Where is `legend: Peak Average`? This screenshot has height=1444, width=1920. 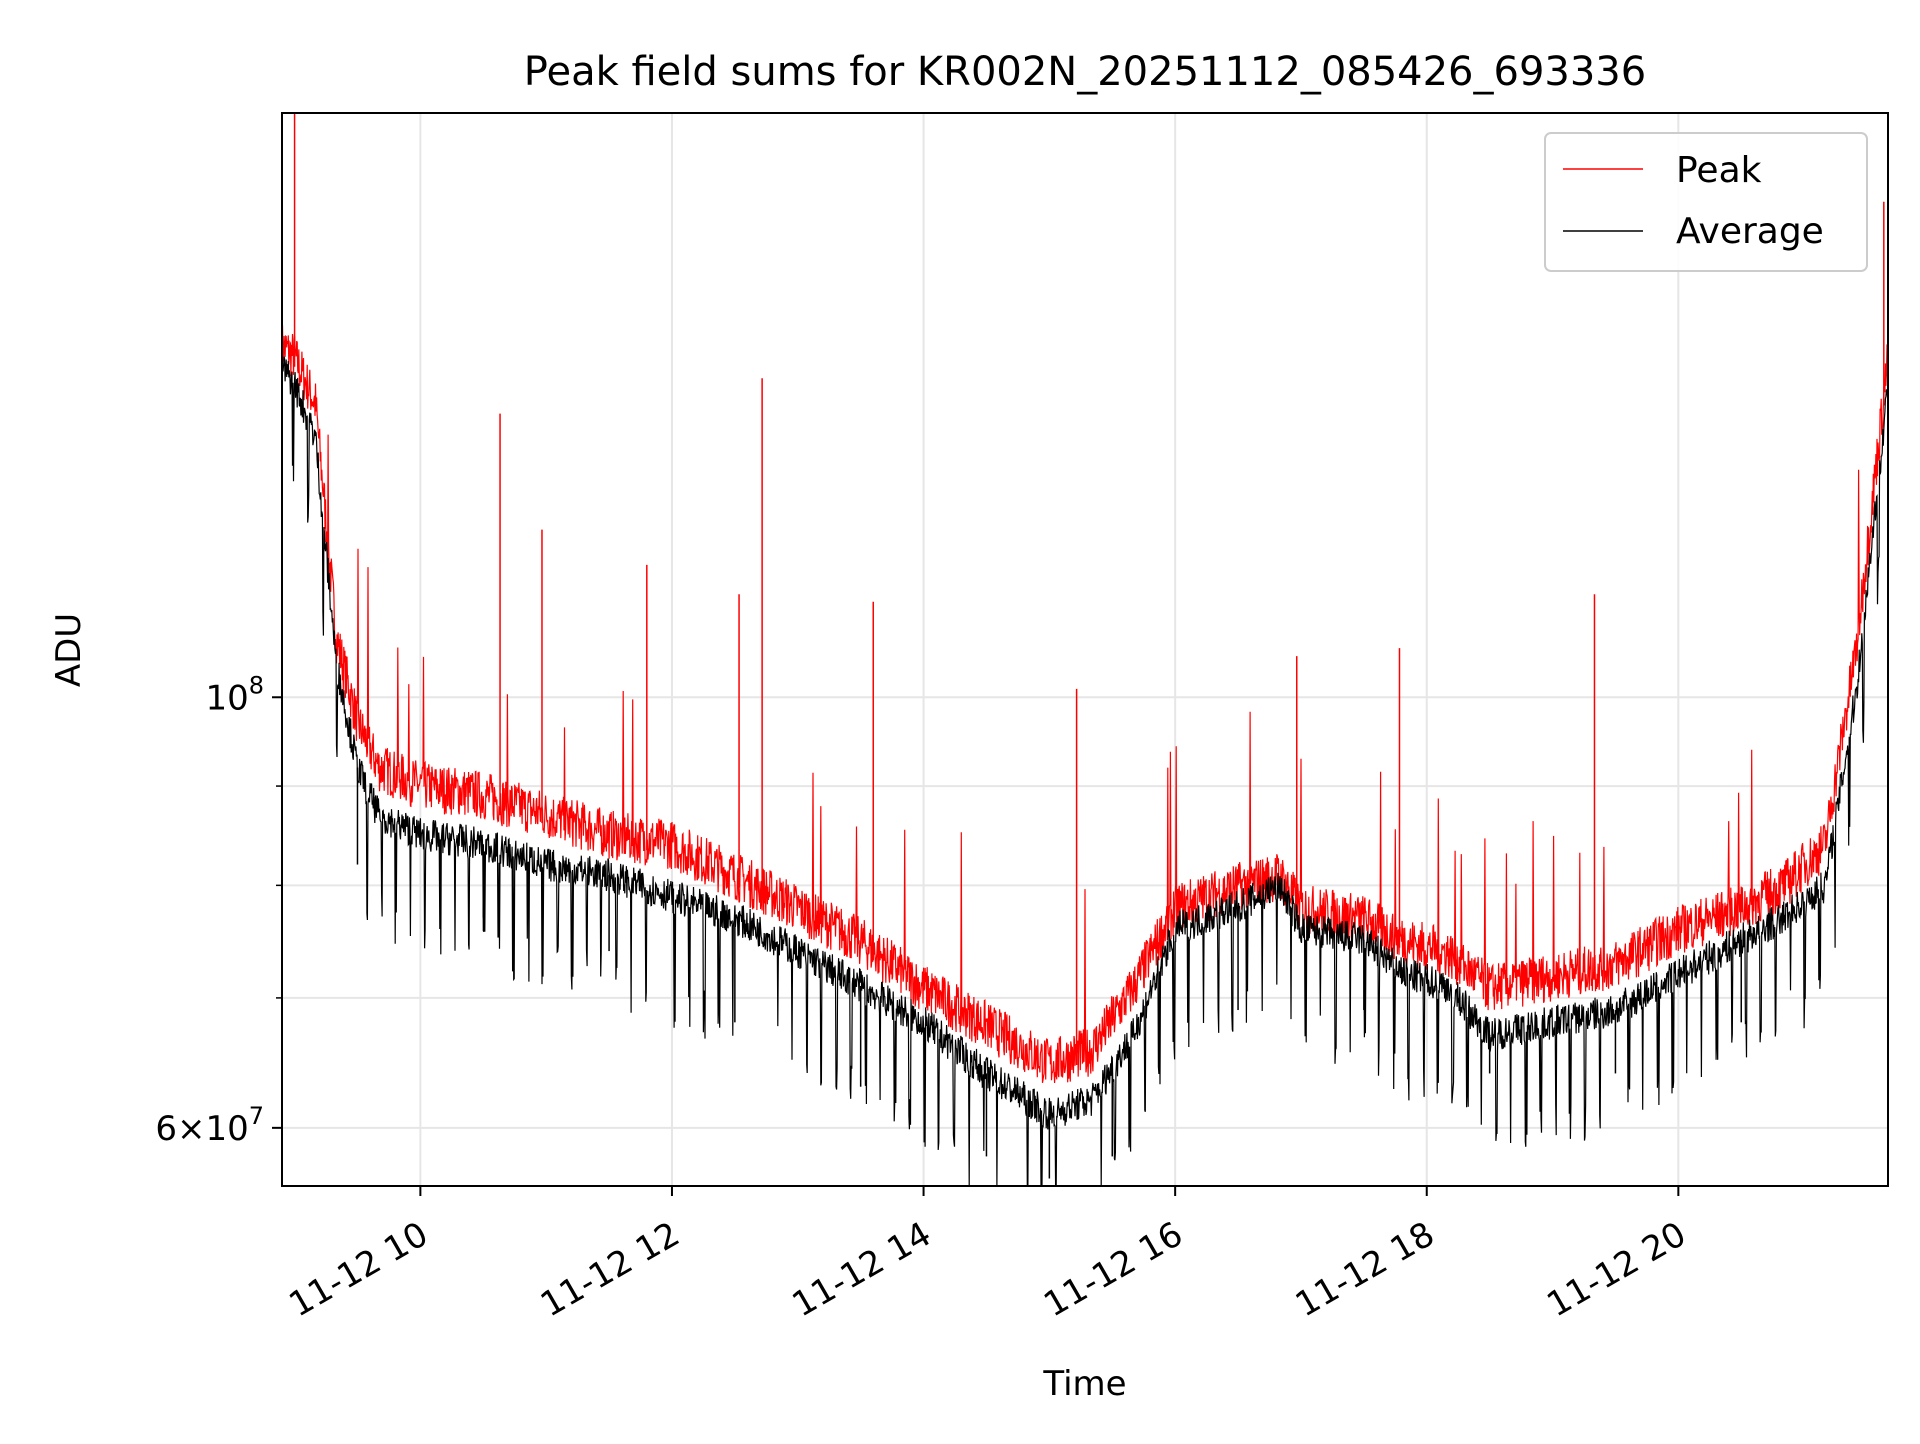
legend: Peak Average is located at coordinates (1706, 202).